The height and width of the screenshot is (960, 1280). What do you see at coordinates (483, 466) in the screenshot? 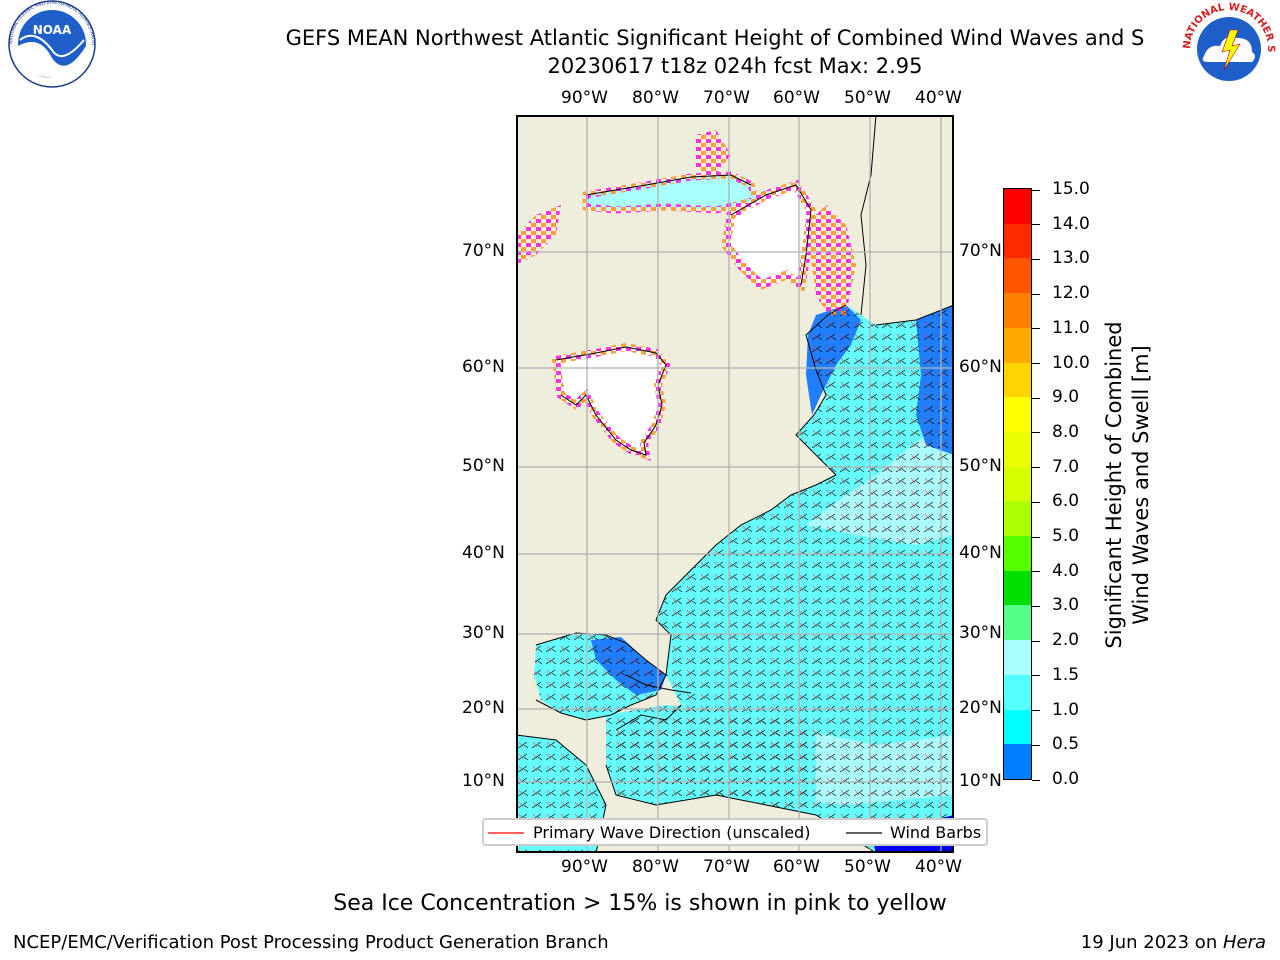
I see `lat-label-left-50n: 50°N` at bounding box center [483, 466].